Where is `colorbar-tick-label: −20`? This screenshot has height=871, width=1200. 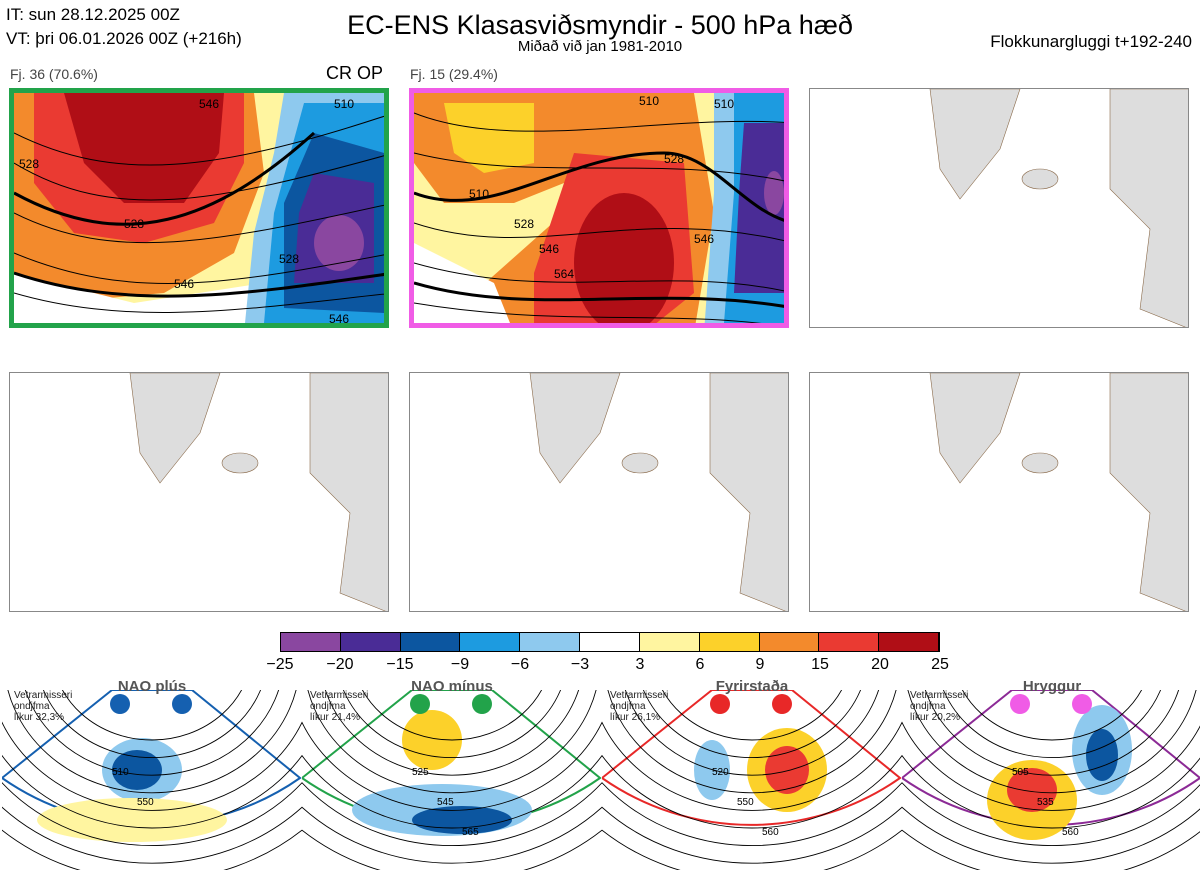 colorbar-tick-label: −20 is located at coordinates (340, 664).